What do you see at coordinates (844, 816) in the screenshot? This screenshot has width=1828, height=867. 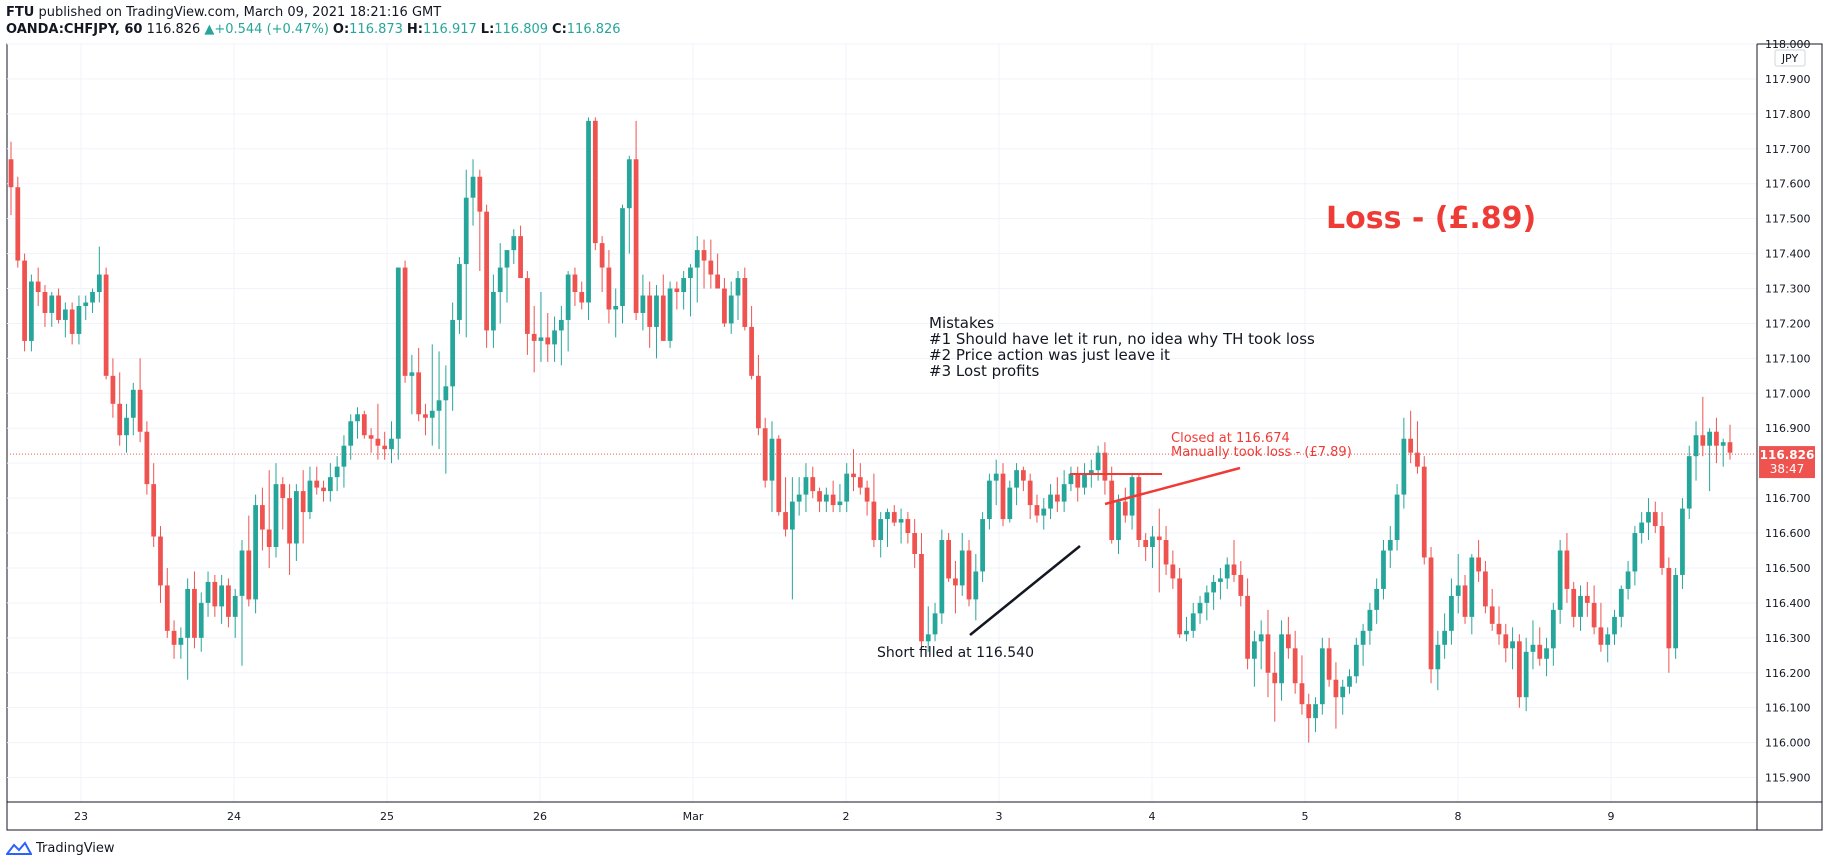 I see `time-axis: 23 24 25 26 Mar 2 3 4 5 8 9` at bounding box center [844, 816].